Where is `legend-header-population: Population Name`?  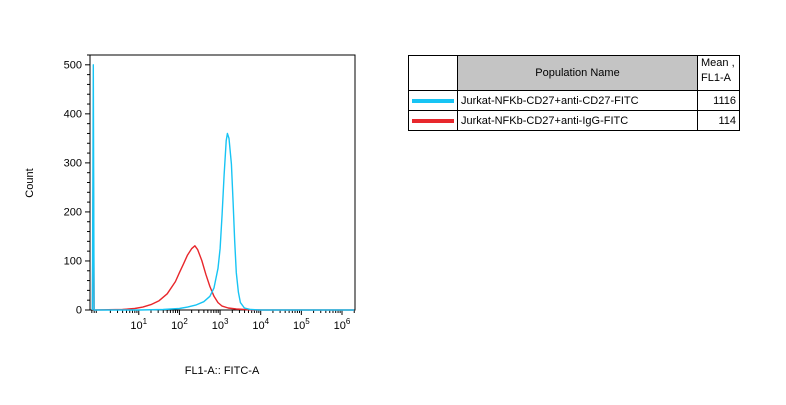 legend-header-population: Population Name is located at coordinates (577, 73).